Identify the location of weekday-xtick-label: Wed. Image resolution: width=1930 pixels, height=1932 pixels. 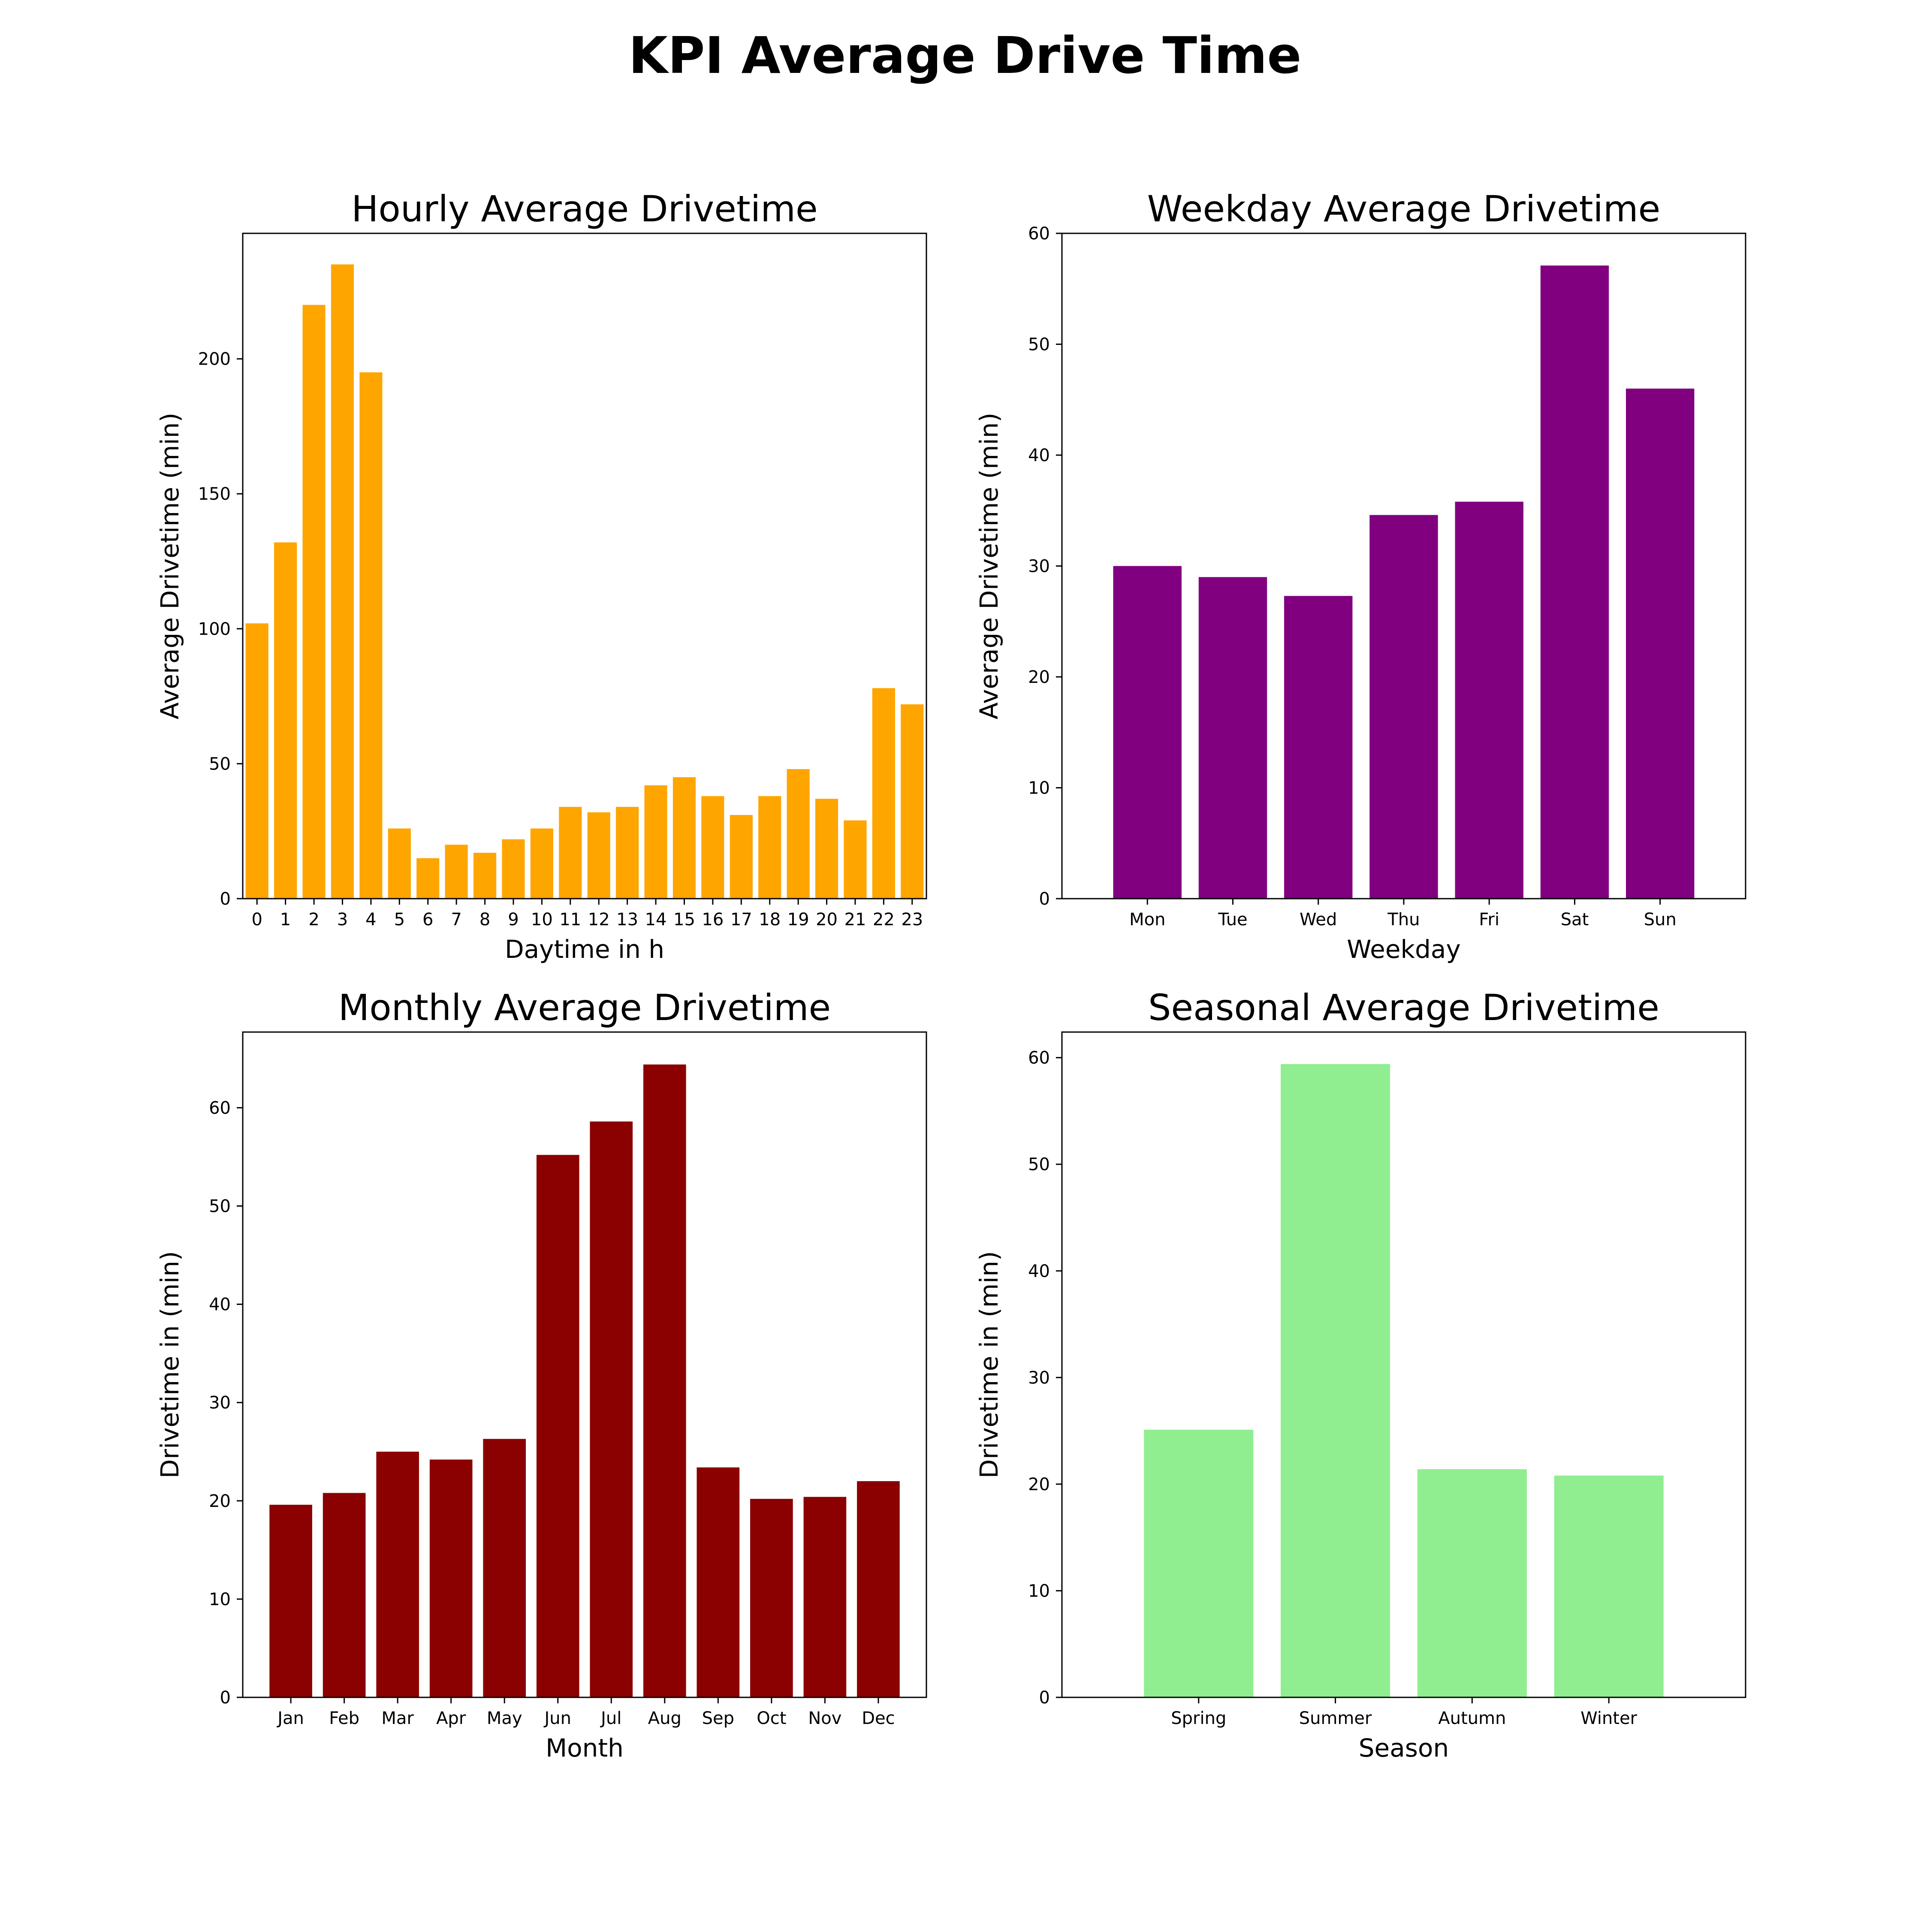
(1318, 920).